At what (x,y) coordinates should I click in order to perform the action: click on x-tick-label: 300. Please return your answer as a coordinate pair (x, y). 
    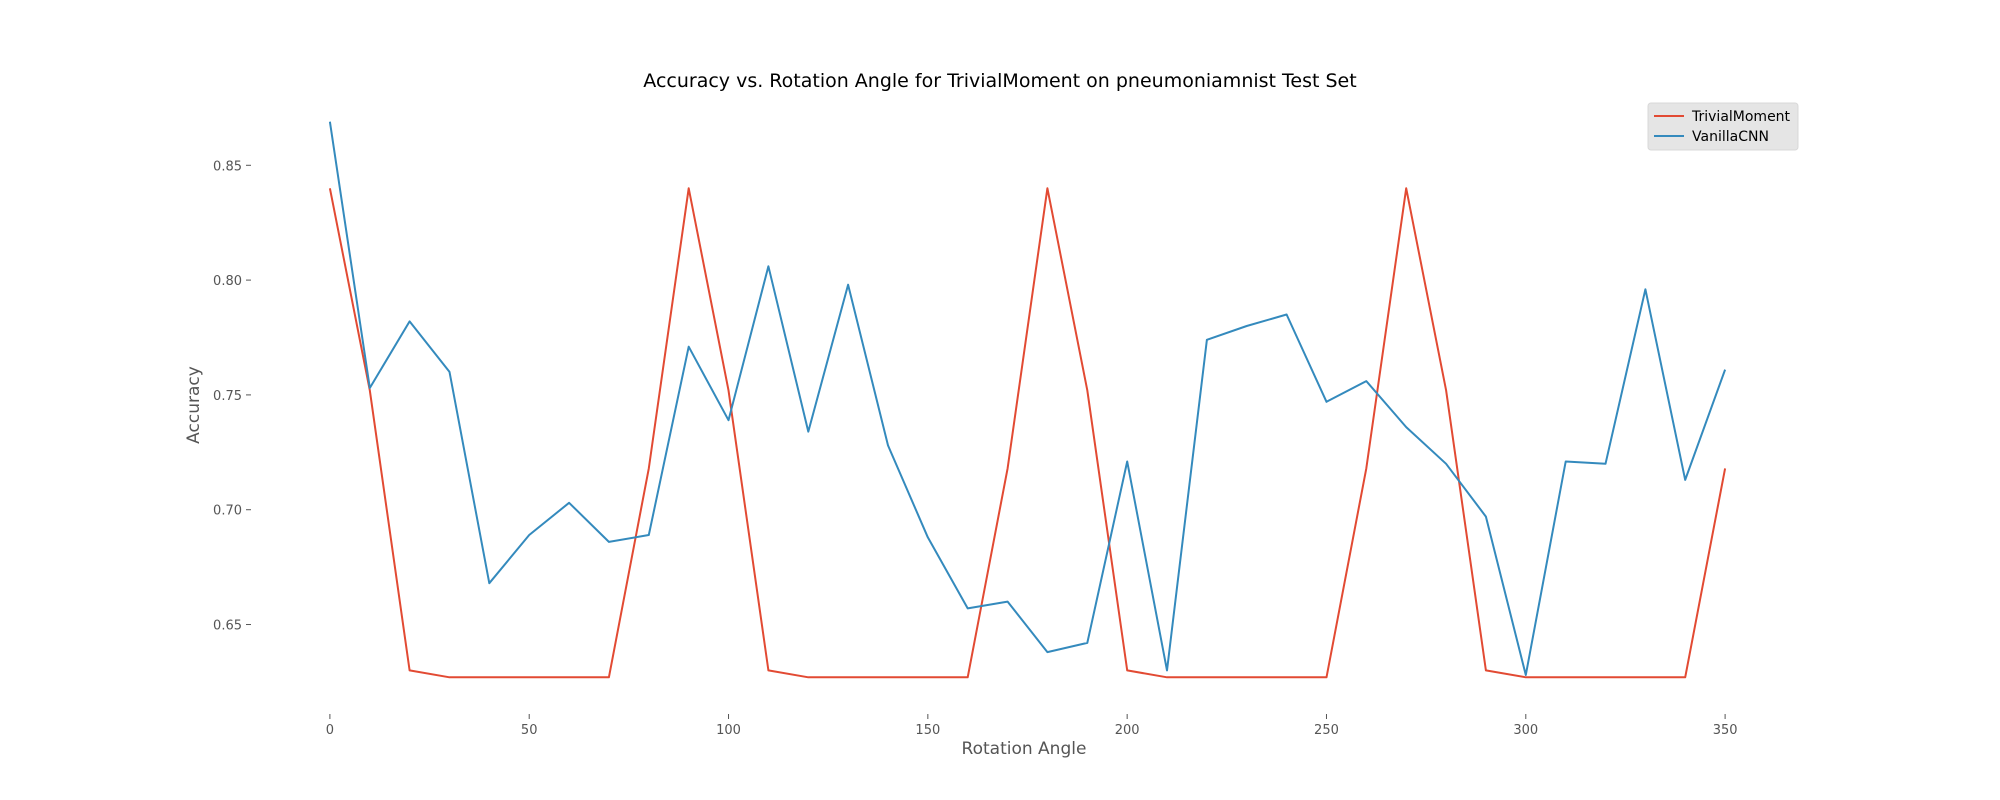
    Looking at the image, I should click on (1525, 730).